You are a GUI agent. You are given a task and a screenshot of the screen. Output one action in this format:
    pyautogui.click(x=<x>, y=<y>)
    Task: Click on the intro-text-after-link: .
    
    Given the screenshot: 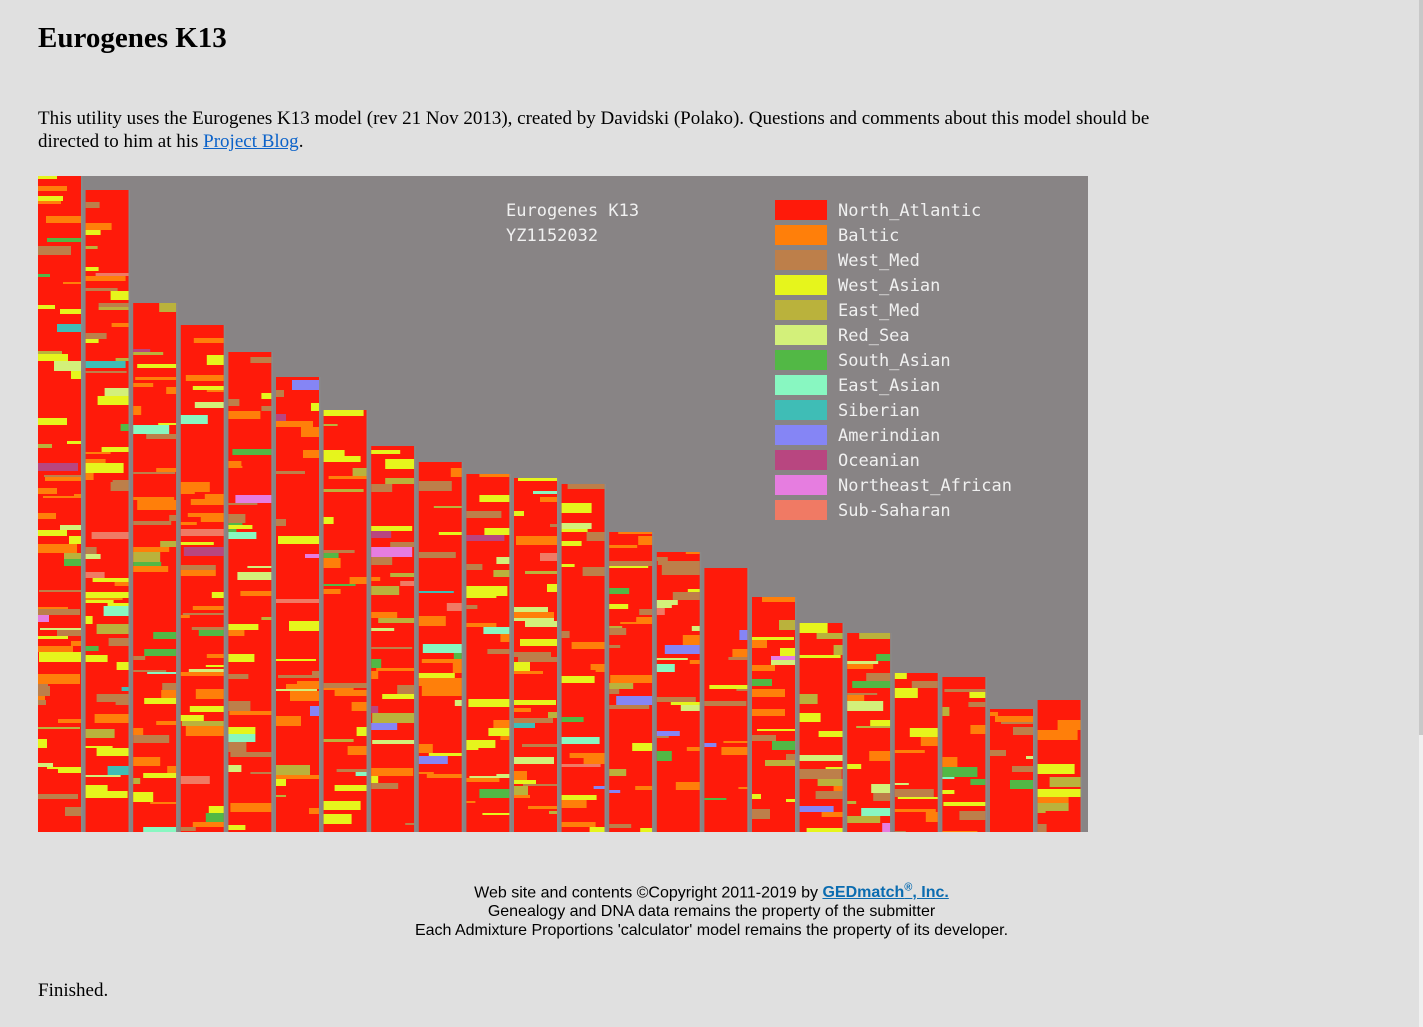 What is the action you would take?
    pyautogui.click(x=301, y=141)
    